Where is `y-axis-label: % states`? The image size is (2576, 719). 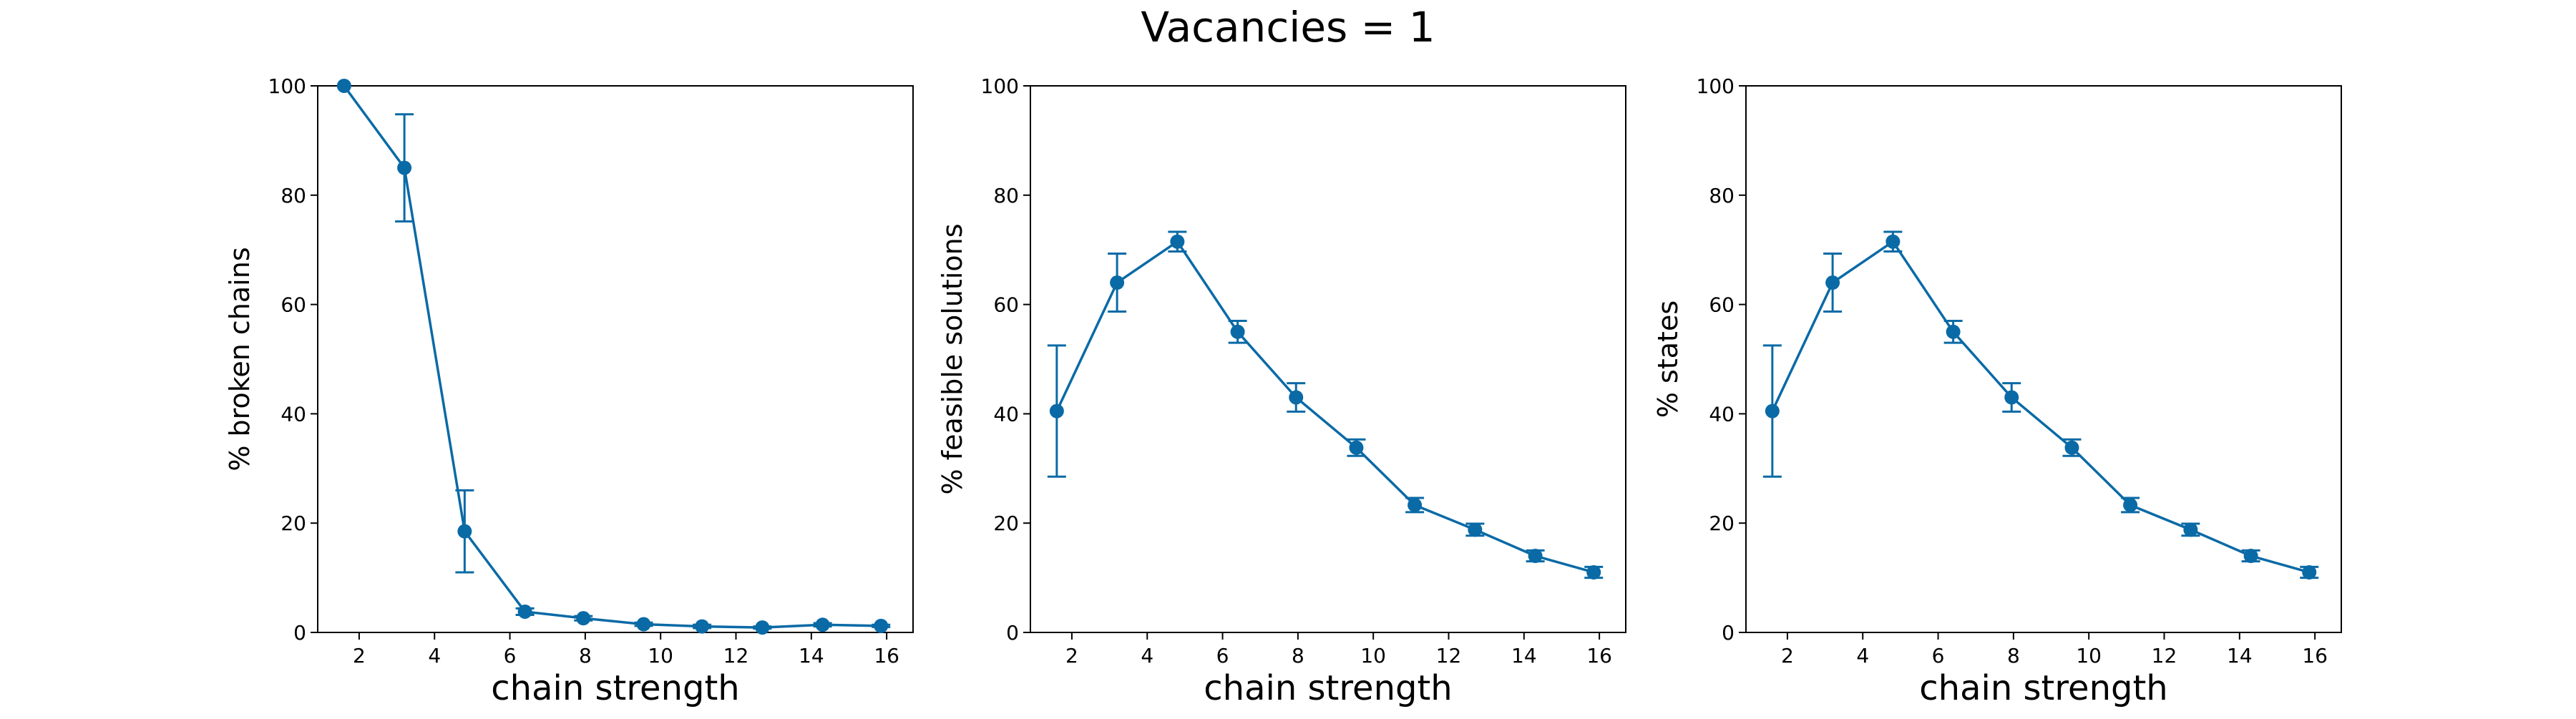
y-axis-label: % states is located at coordinates (1668, 359).